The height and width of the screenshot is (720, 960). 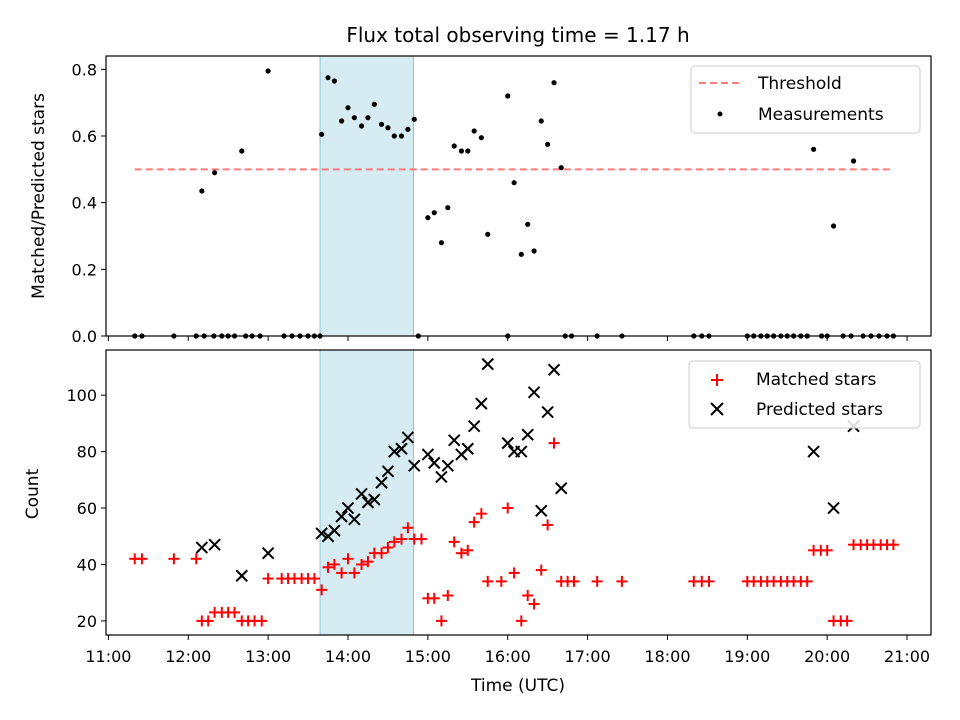 I want to click on bottom-y-tick-label: 60, so click(x=87, y=508).